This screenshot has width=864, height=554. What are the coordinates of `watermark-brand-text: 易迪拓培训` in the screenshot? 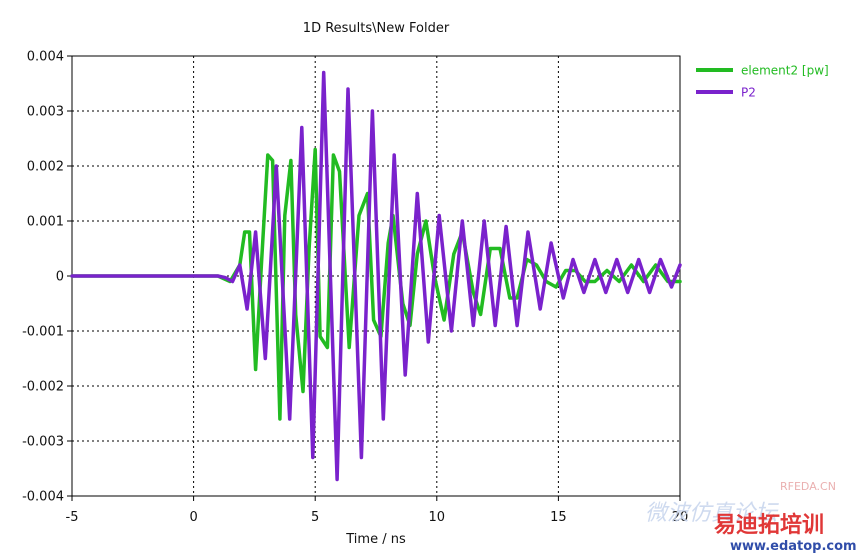 It's located at (769, 525).